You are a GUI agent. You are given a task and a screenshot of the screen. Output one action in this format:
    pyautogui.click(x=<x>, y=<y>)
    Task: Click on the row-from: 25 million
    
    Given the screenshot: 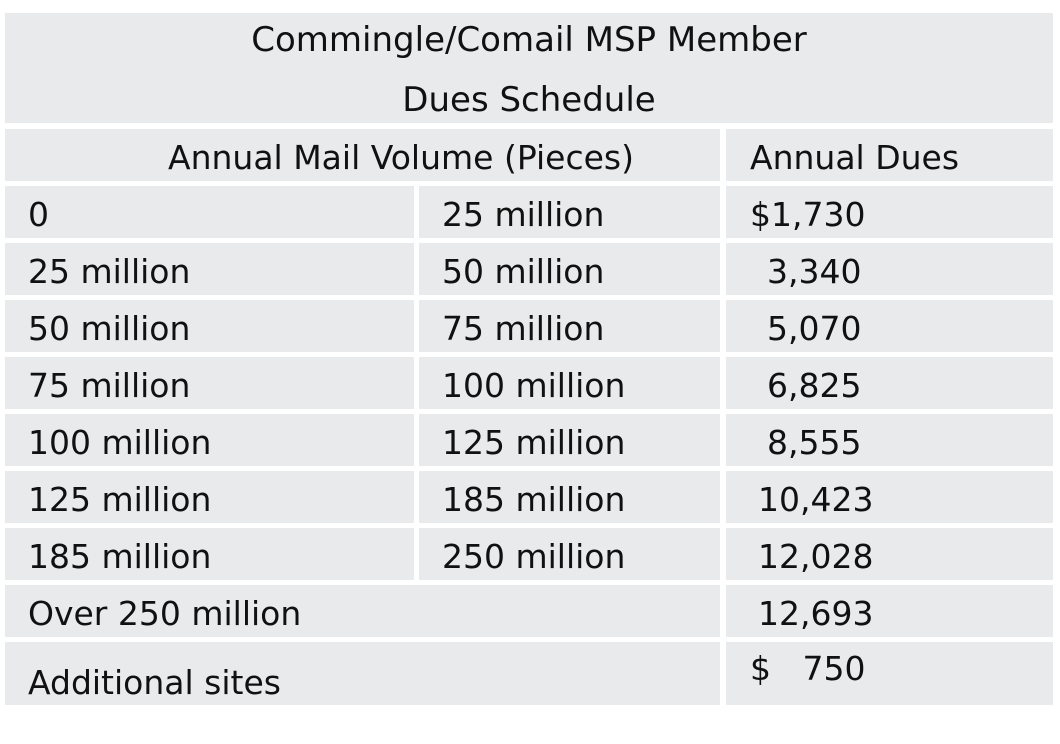 What is the action you would take?
    pyautogui.click(x=109, y=271)
    